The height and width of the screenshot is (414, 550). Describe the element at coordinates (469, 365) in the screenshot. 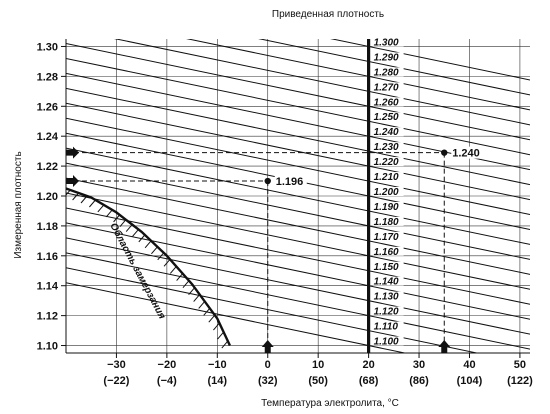

I see `x-tick-label-celsius: 40` at that location.